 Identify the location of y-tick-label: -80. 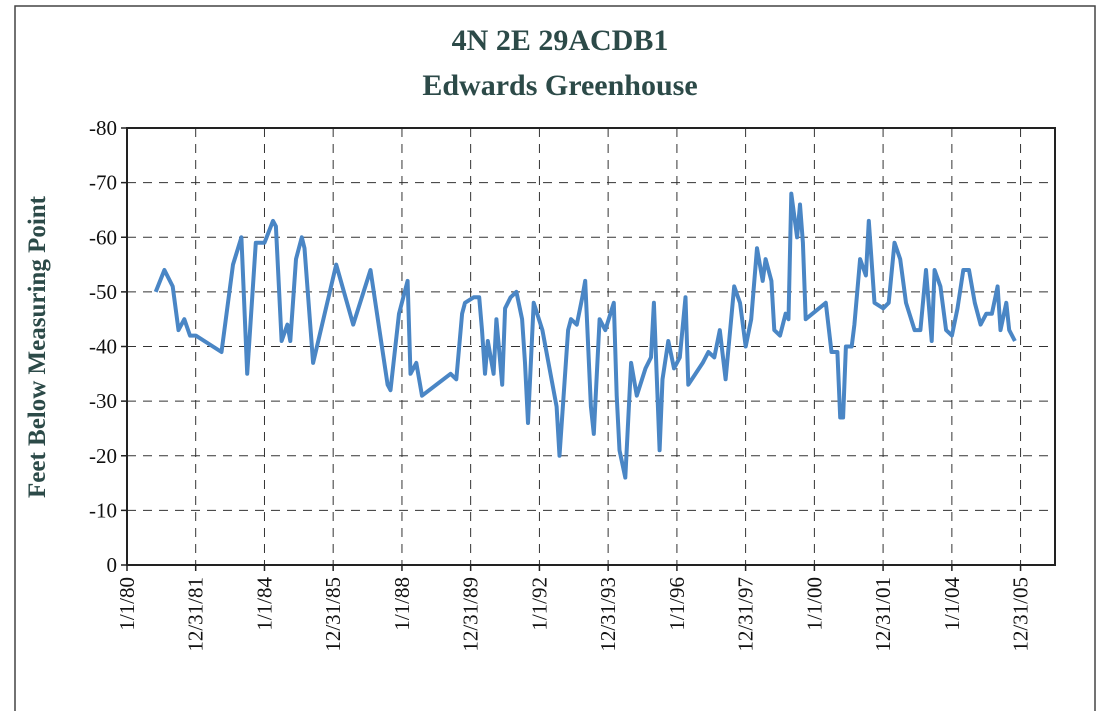
(103, 128).